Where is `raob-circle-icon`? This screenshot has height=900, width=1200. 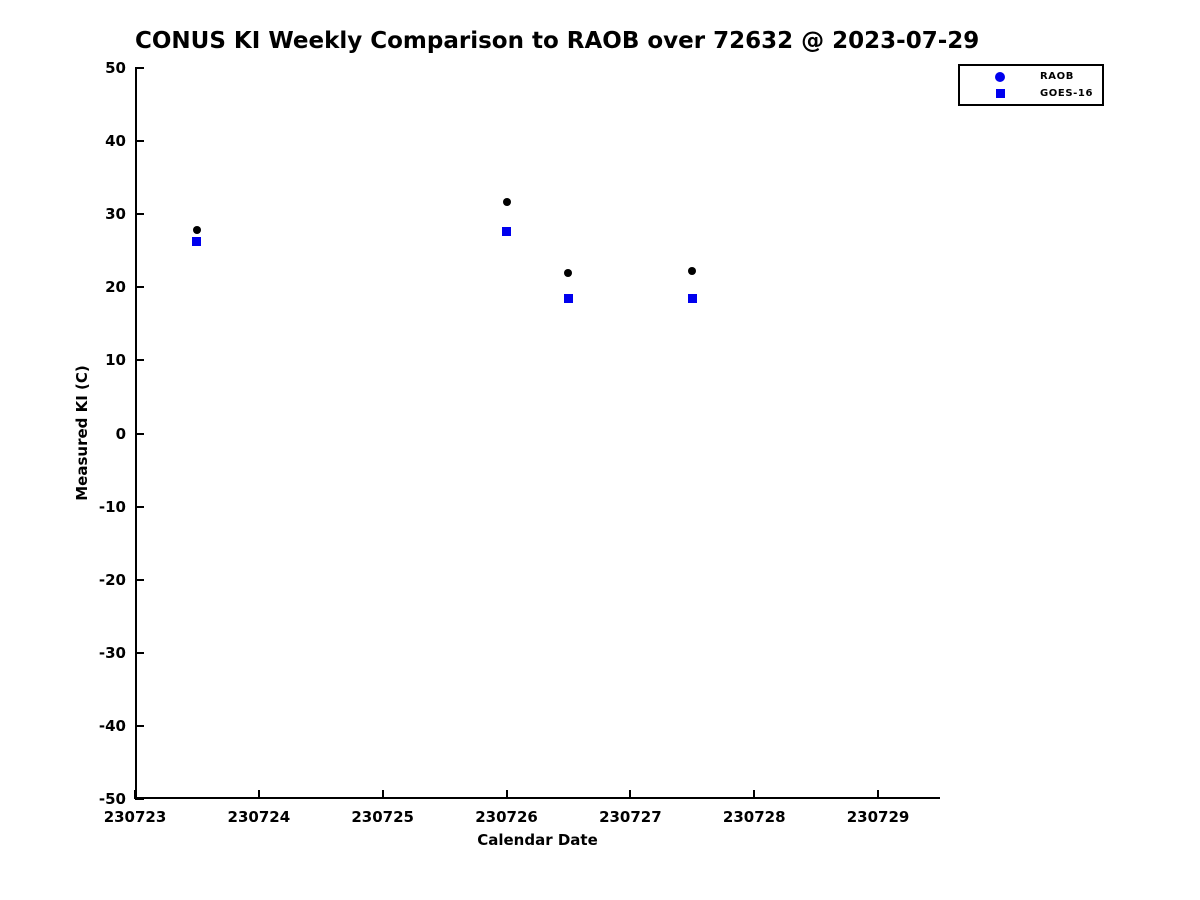 raob-circle-icon is located at coordinates (1000, 76).